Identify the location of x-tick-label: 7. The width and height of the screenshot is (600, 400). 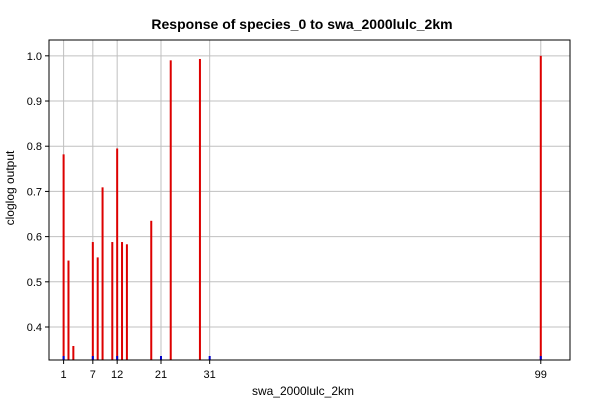
(93, 375).